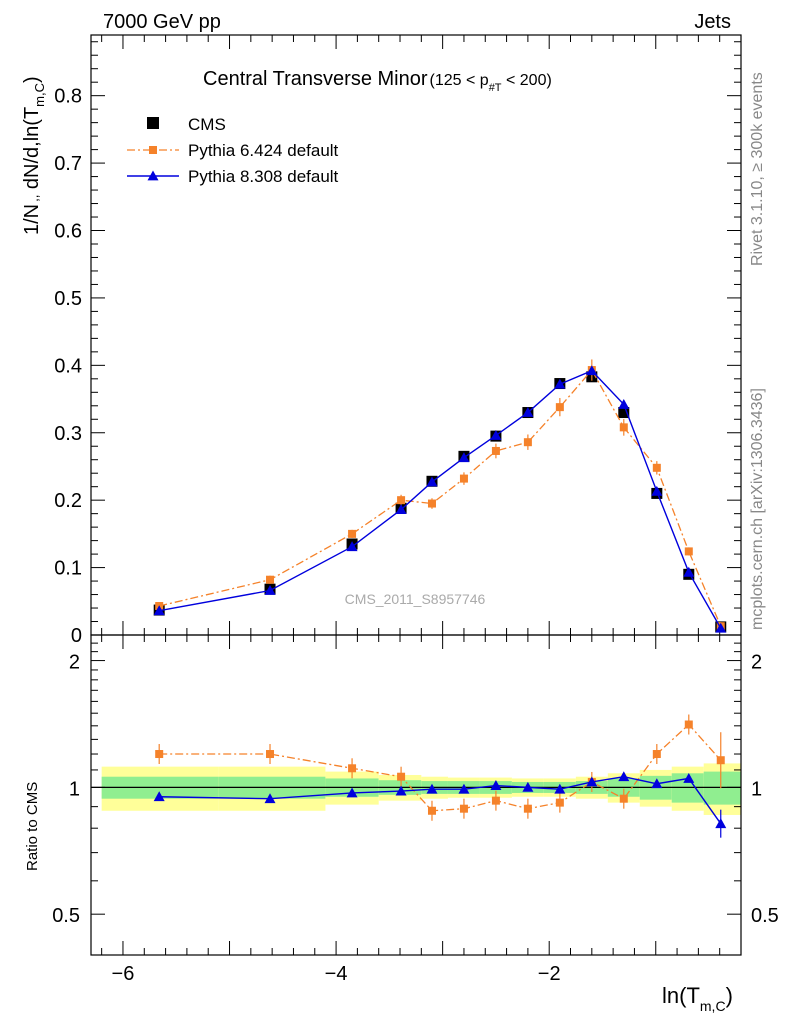 This screenshot has width=786, height=1024. What do you see at coordinates (68, 501) in the screenshot?
I see `y-tick-label: 0.2` at bounding box center [68, 501].